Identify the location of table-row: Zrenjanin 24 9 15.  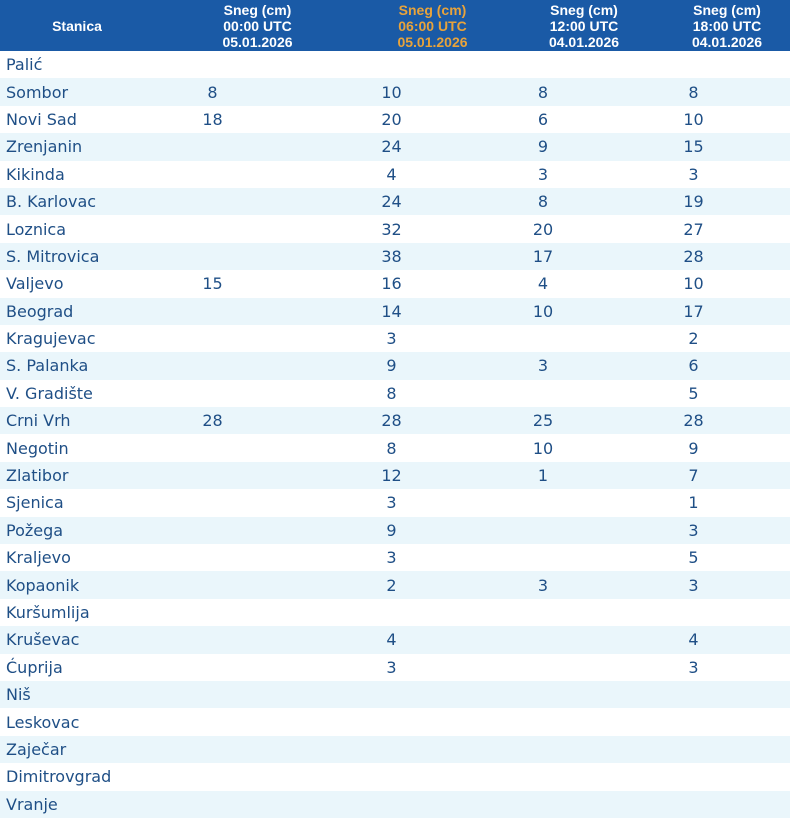
(395, 147).